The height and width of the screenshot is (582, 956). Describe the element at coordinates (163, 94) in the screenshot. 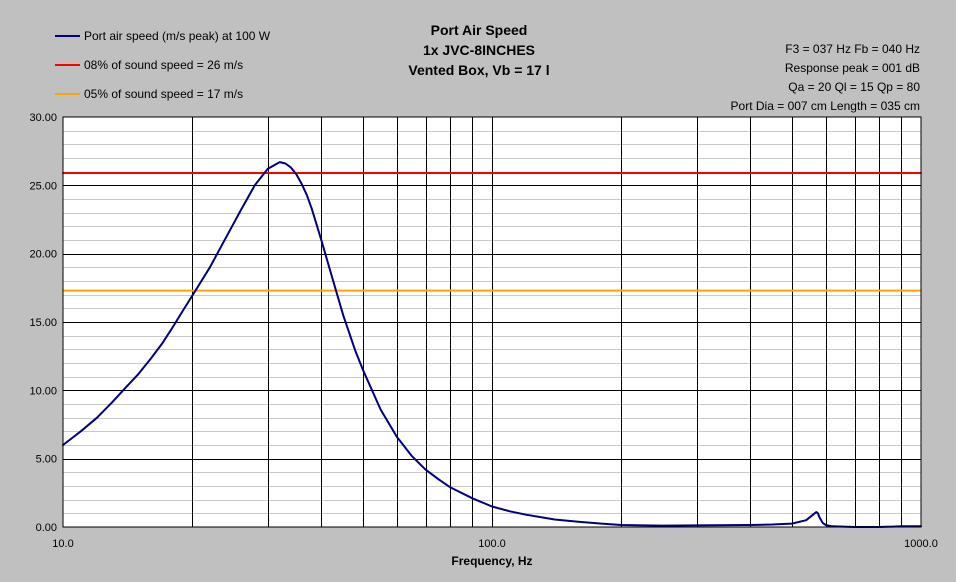

I see `legend-label-5pct-sound-speed: 05% of sound speed = 17 m/s` at that location.